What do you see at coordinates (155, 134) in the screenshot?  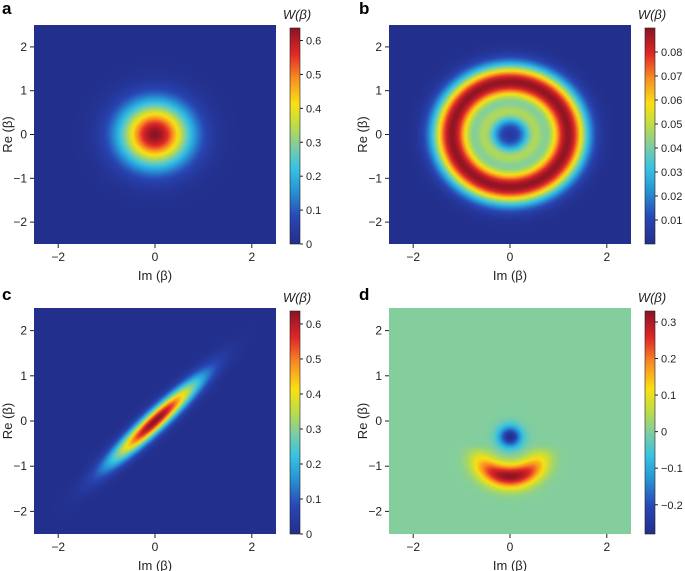 I see `heatmap-a` at bounding box center [155, 134].